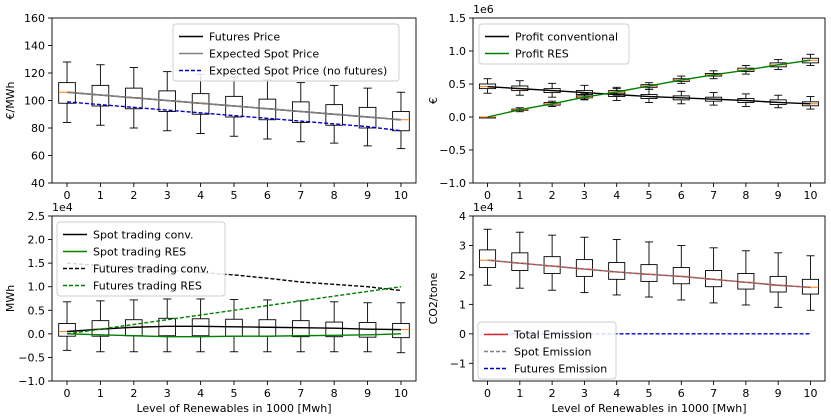  What do you see at coordinates (584, 393) in the screenshot?
I see `emission-xtick-label: 3` at bounding box center [584, 393].